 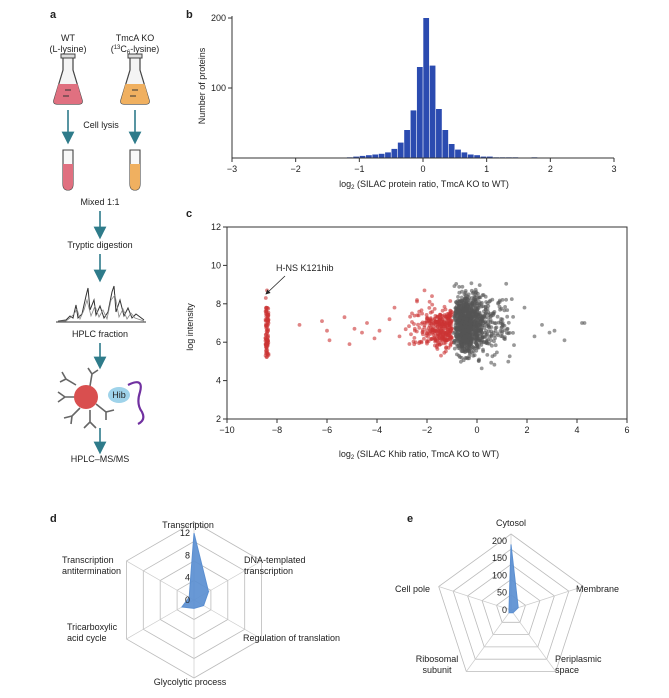 What do you see at coordinates (504, 610) in the screenshot?
I see `radar-tick-label: 0` at bounding box center [504, 610].